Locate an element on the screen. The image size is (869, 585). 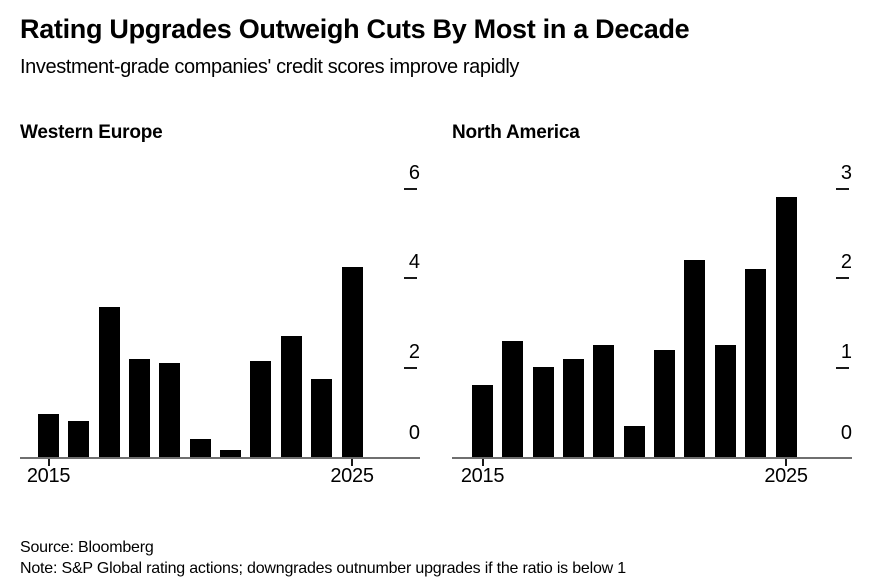
panel-title-north-america: North America is located at coordinates (516, 133).